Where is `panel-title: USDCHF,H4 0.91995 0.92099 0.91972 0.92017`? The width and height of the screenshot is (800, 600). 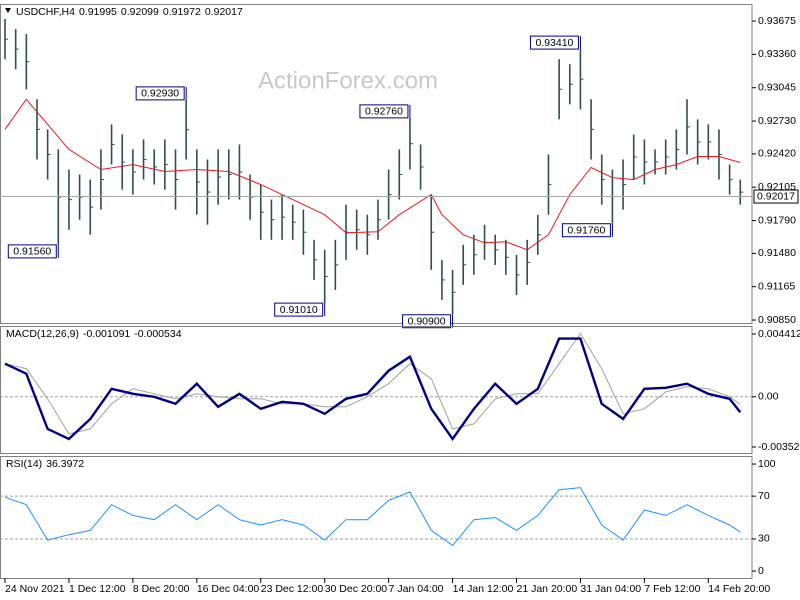 panel-title: USDCHF,H4 0.91995 0.92099 0.91972 0.92017 is located at coordinates (129, 12).